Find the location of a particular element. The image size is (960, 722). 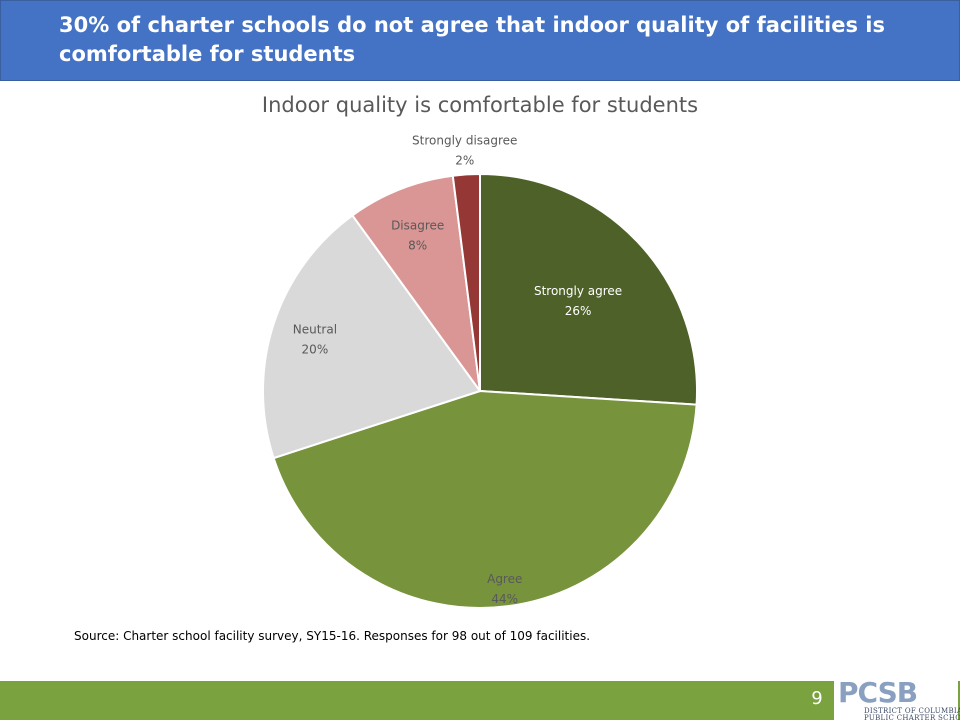

pie-slice-strongly-agree is located at coordinates (588, 289).